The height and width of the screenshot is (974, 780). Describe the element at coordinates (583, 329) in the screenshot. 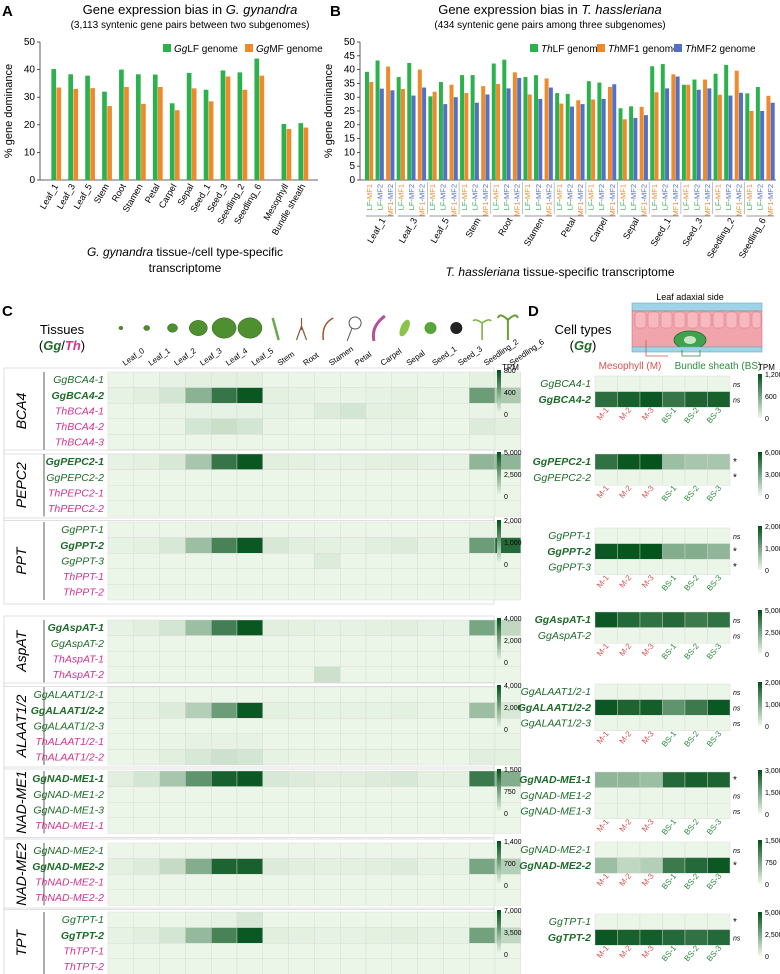

I see `cell-types-label: Cell types` at that location.